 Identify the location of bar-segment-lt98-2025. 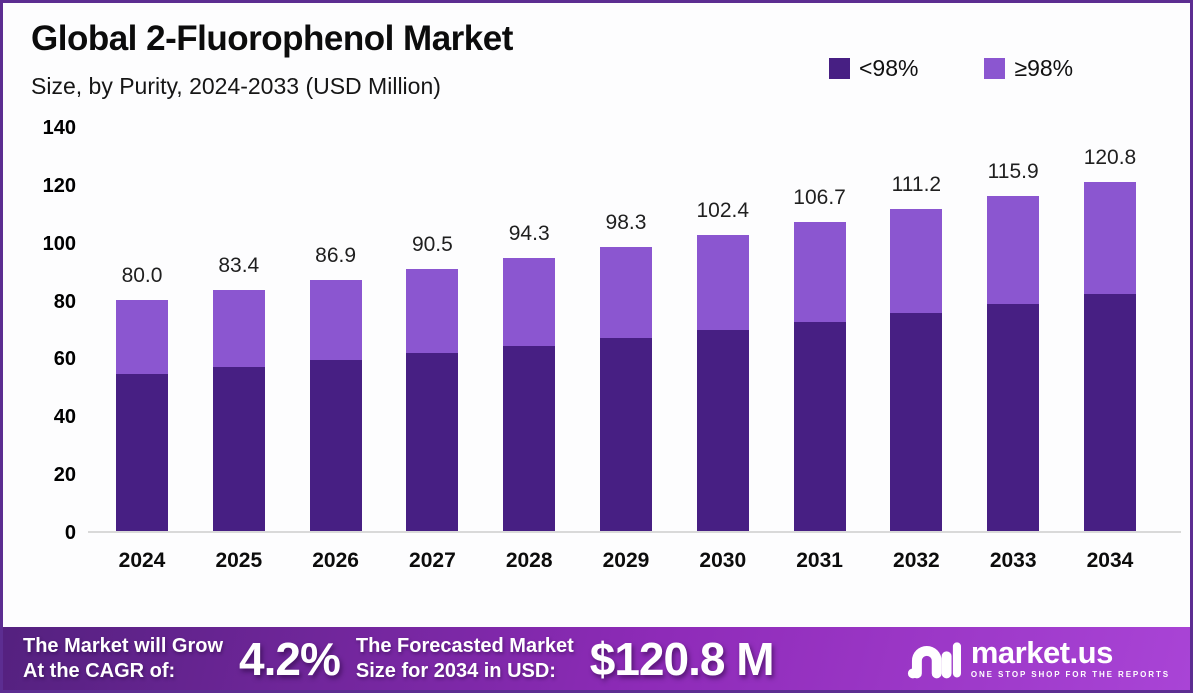
(238, 449).